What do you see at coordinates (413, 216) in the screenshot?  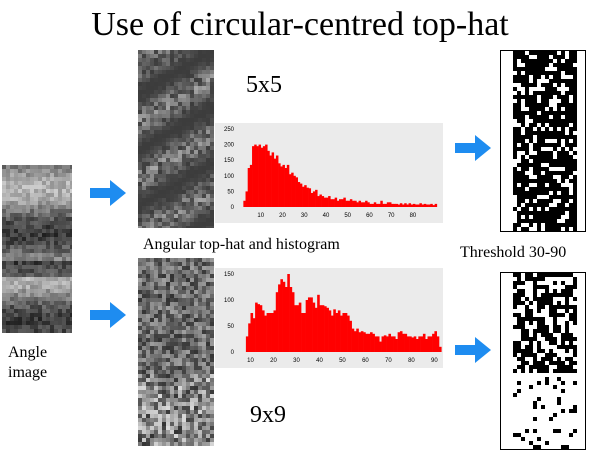 I see `x-tick-label: 80` at bounding box center [413, 216].